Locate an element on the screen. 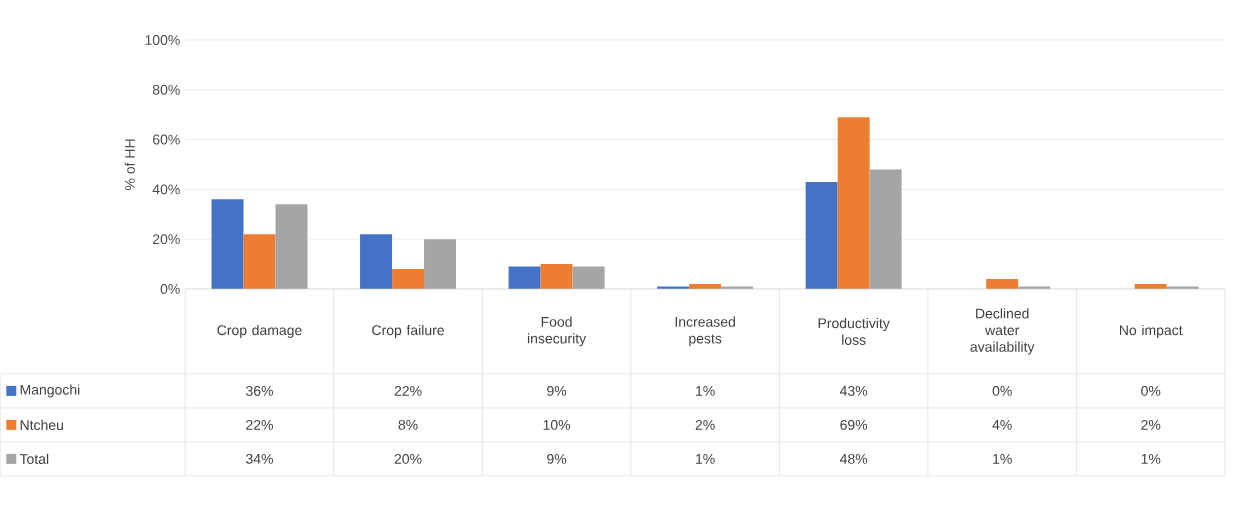  data-label: 36% is located at coordinates (259, 391).